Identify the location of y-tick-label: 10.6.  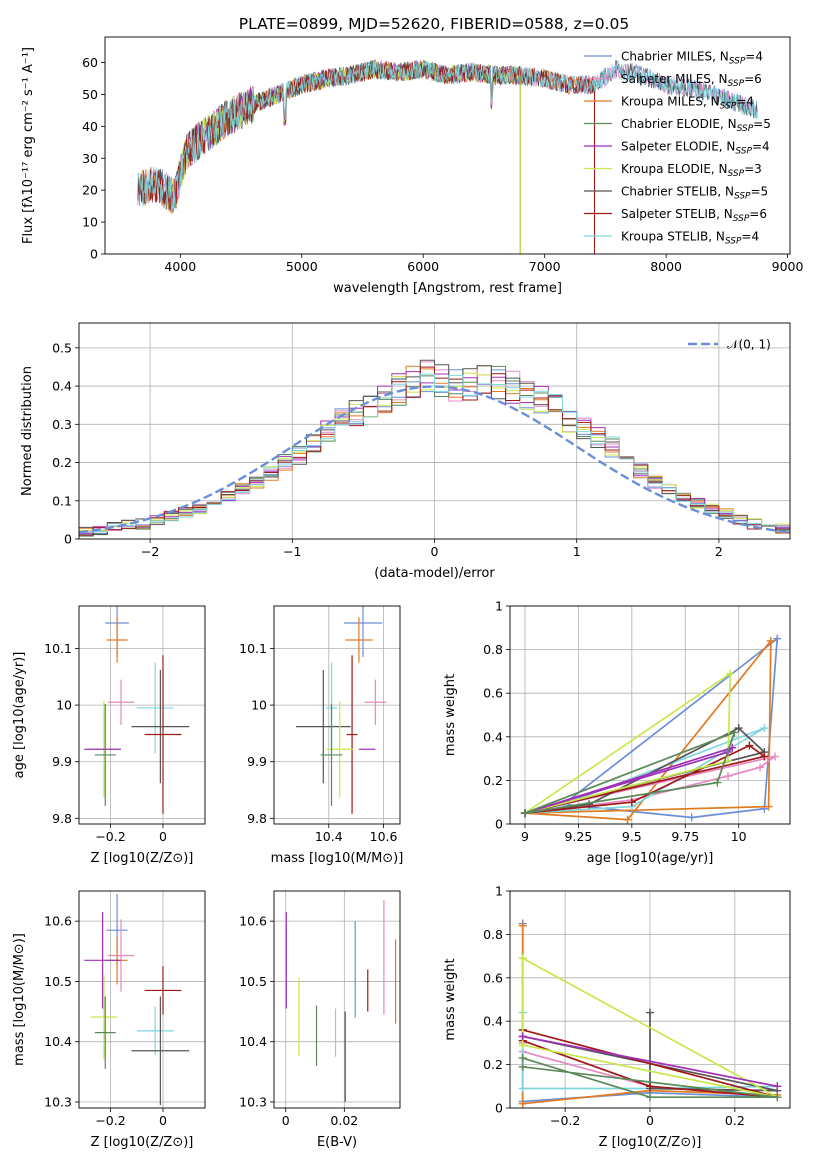
(58, 921).